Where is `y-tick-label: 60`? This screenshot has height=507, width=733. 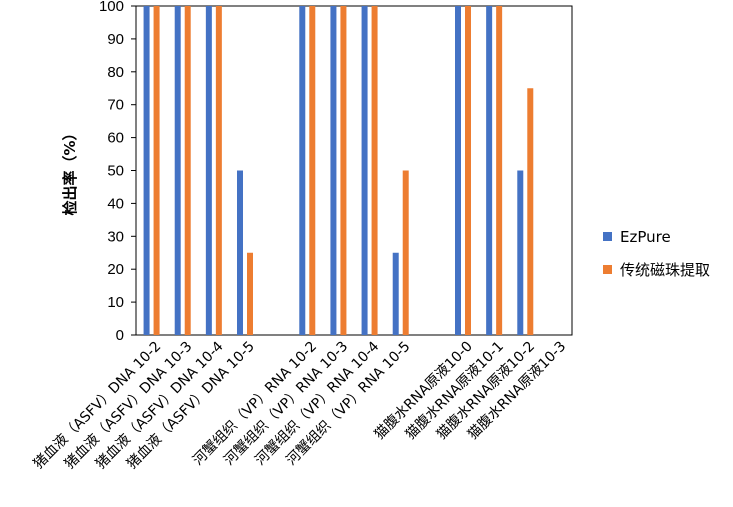
y-tick-label: 60 is located at coordinates (115, 138).